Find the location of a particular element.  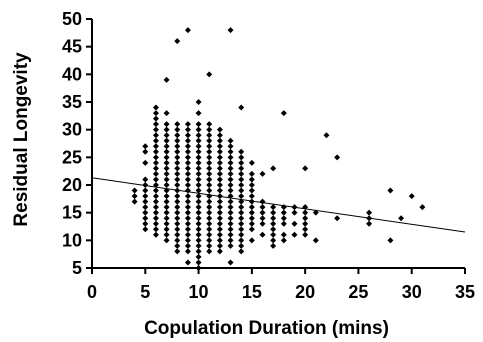

x-tick-label: 20 is located at coordinates (305, 292).